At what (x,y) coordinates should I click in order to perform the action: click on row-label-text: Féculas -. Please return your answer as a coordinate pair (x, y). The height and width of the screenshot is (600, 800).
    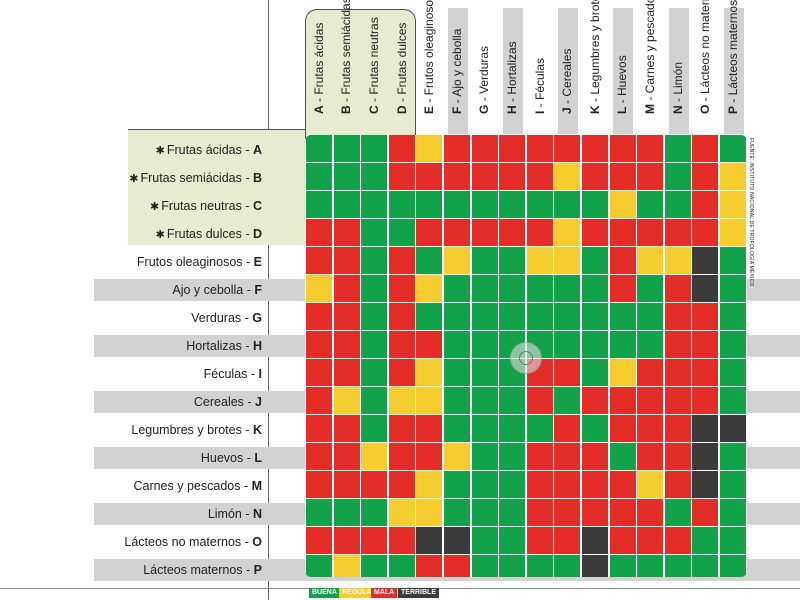
    Looking at the image, I should click on (231, 374).